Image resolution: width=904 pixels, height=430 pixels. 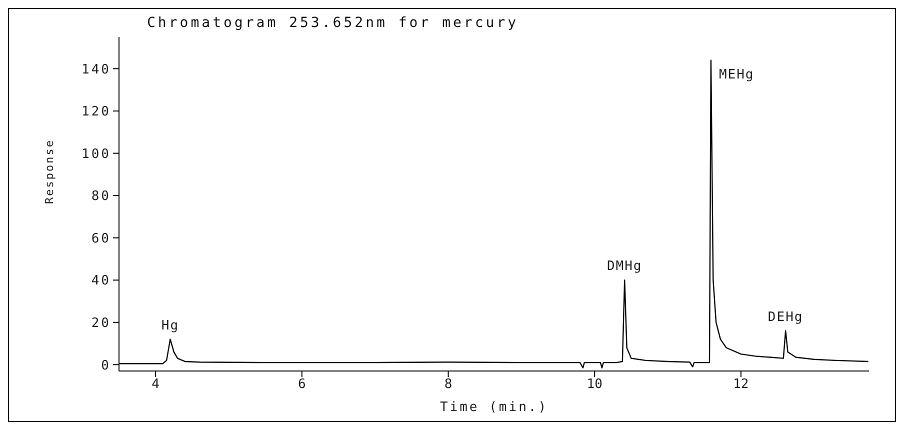 What do you see at coordinates (101, 196) in the screenshot?
I see `y-tick-label: 80` at bounding box center [101, 196].